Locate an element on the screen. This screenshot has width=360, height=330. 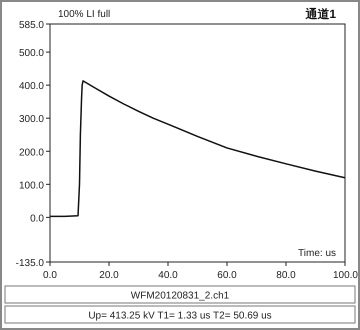
x-tick-label: 20.0 is located at coordinates (109, 275).